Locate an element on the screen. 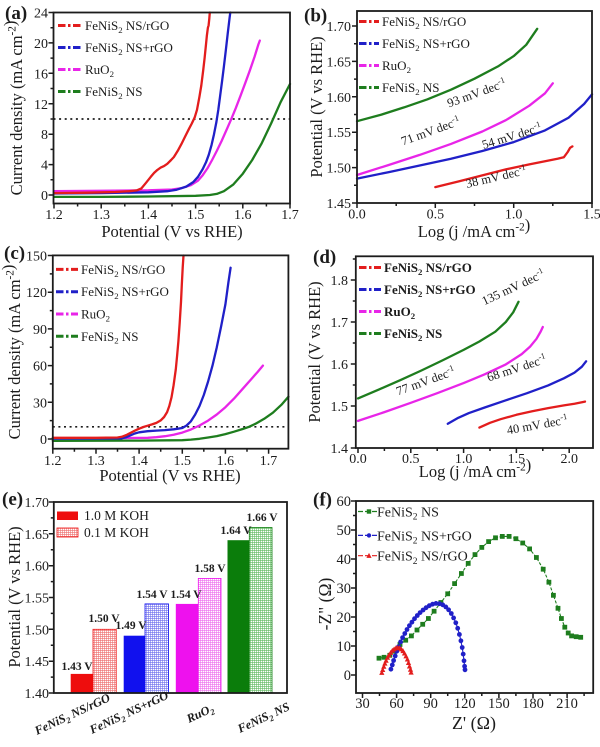 The width and height of the screenshot is (600, 747). svg-text: 180 is located at coordinates (533, 704).